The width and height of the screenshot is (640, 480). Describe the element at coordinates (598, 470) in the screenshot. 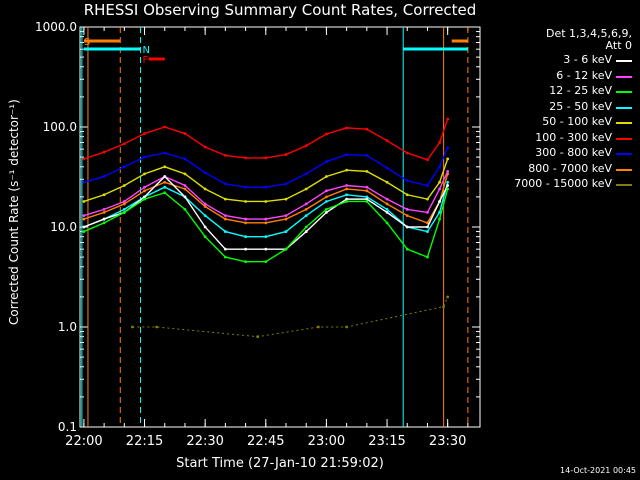

I see `render-timestamp: 14-Oct-2021 00:45` at that location.